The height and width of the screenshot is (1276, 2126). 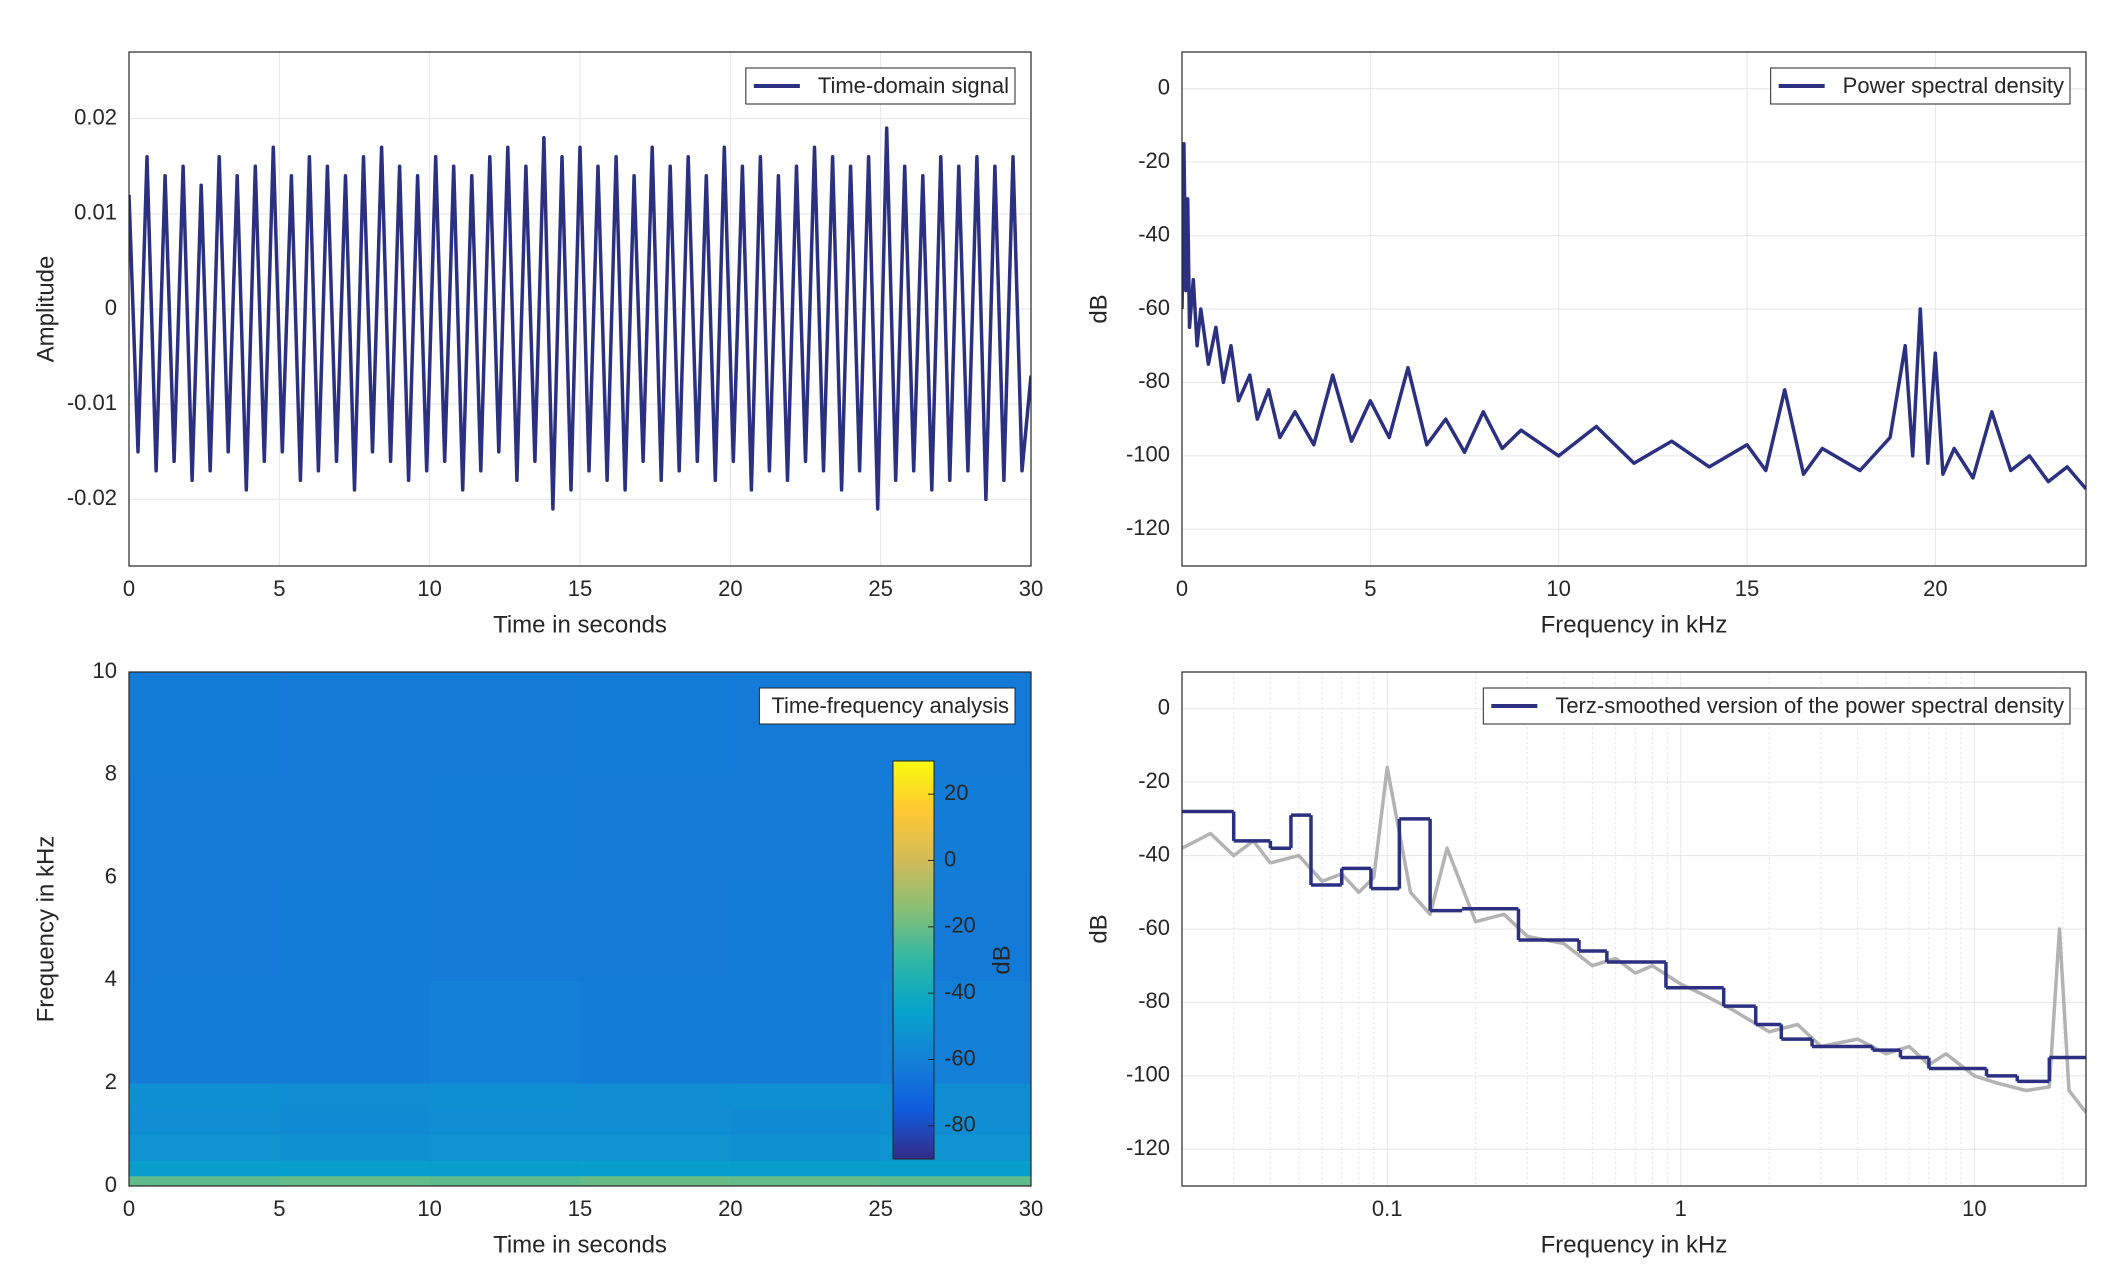 What do you see at coordinates (111, 773) in the screenshot?
I see `y-tick-label: 8` at bounding box center [111, 773].